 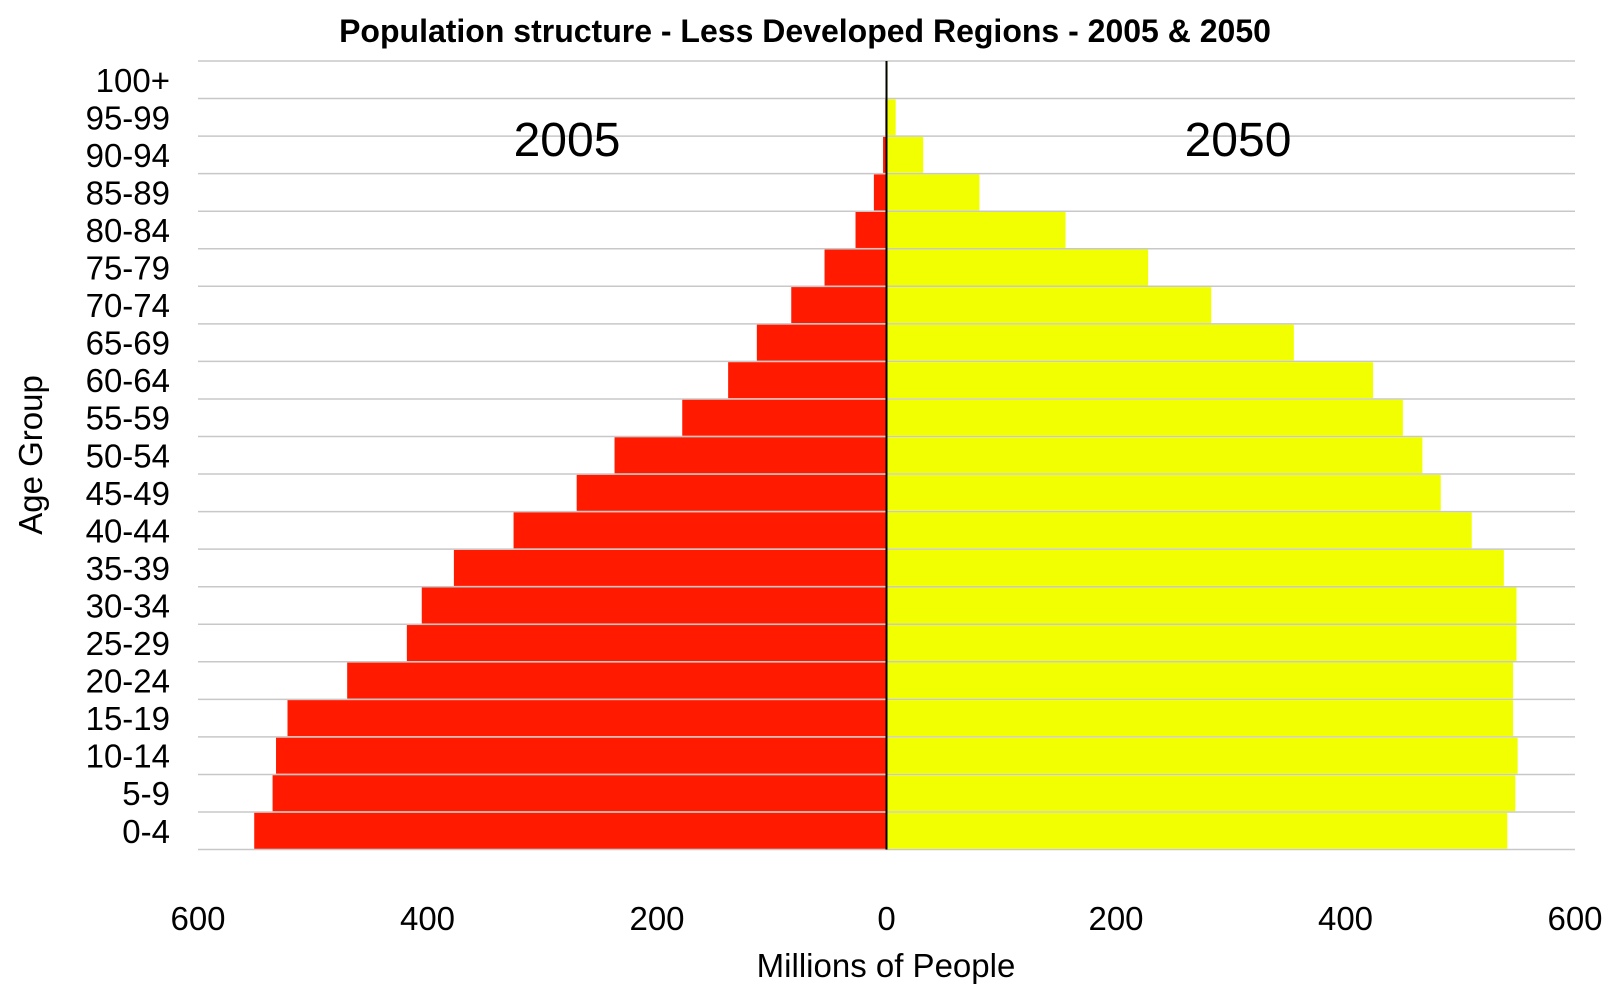 I want to click on y-tick-label: 75-79, so click(x=128, y=268).